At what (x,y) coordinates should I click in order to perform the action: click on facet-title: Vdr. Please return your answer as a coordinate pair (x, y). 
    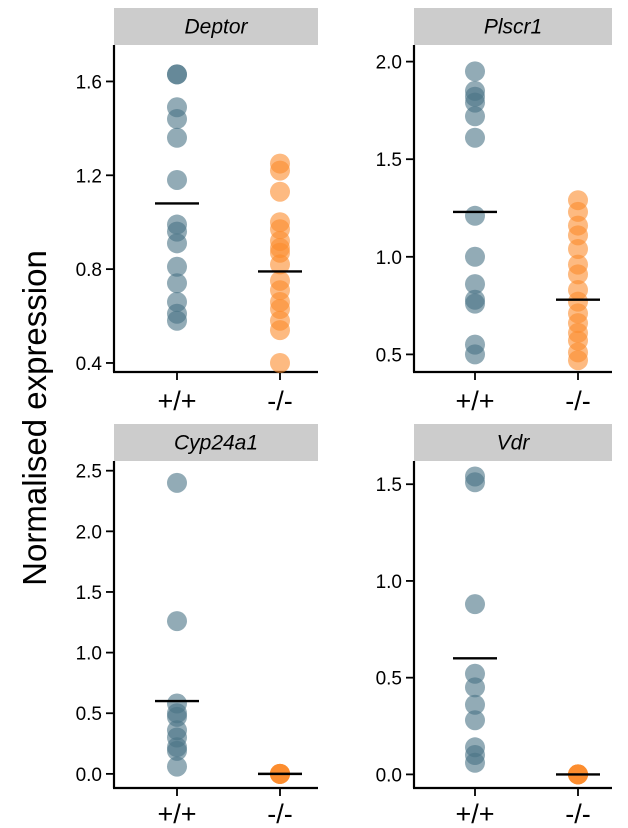
    Looking at the image, I should click on (514, 443).